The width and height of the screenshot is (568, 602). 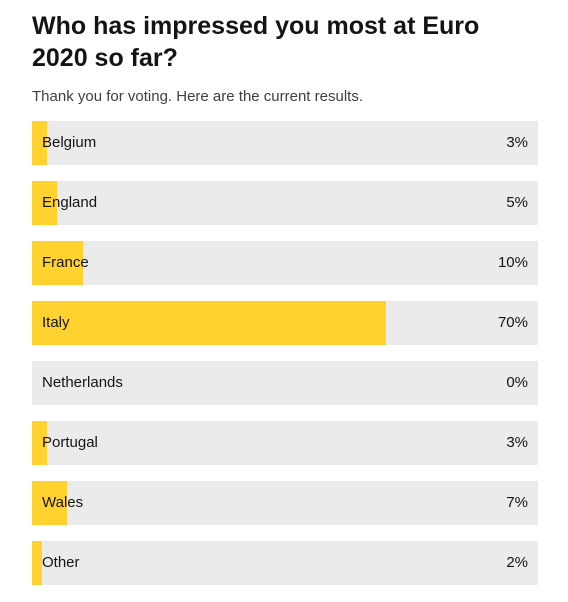 What do you see at coordinates (56, 322) in the screenshot?
I see `result-label: Italy` at bounding box center [56, 322].